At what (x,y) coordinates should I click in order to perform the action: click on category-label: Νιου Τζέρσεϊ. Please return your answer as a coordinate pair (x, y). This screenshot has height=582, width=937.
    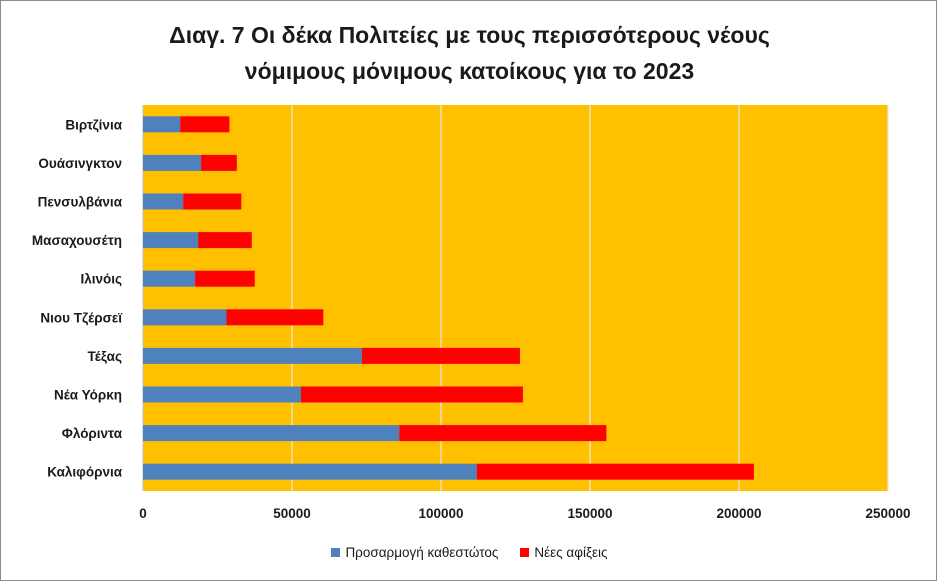
    Looking at the image, I should click on (81, 317).